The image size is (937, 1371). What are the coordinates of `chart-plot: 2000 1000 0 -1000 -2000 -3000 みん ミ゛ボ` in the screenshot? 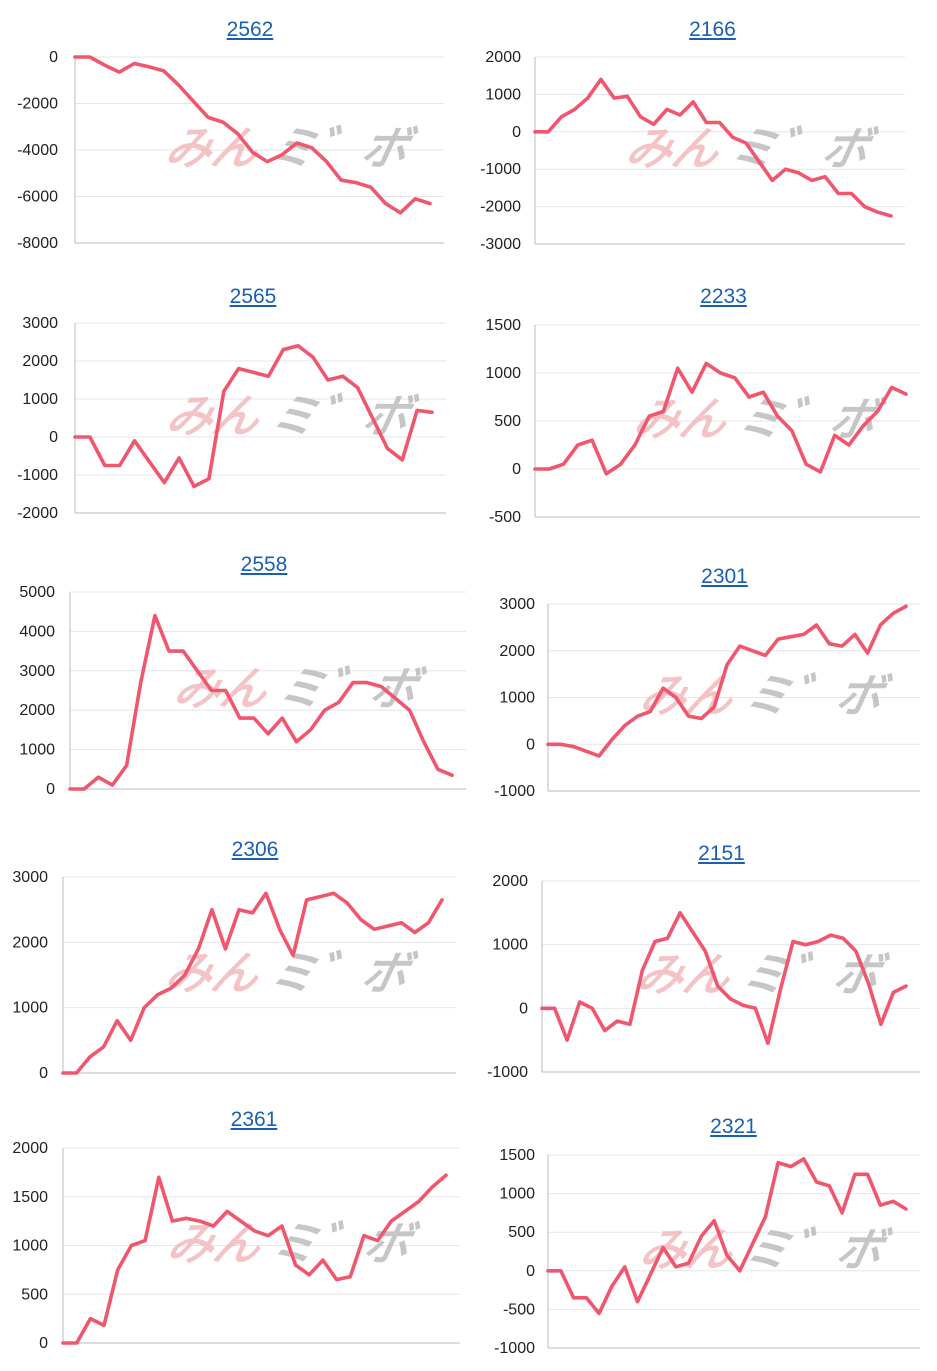 It's located at (692, 151).